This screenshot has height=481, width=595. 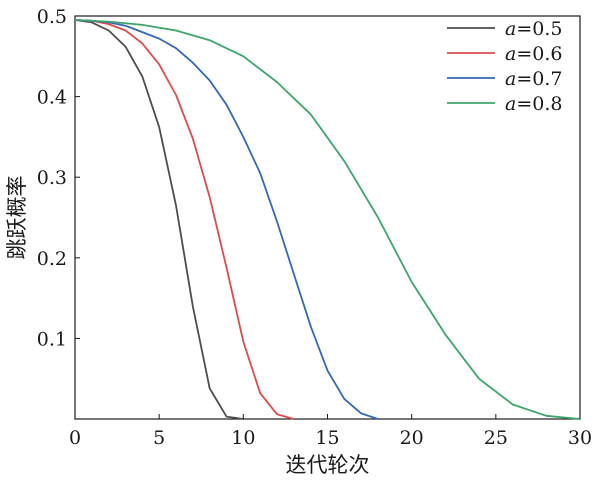 I want to click on y-tick-label: 0.2, so click(x=52, y=259).